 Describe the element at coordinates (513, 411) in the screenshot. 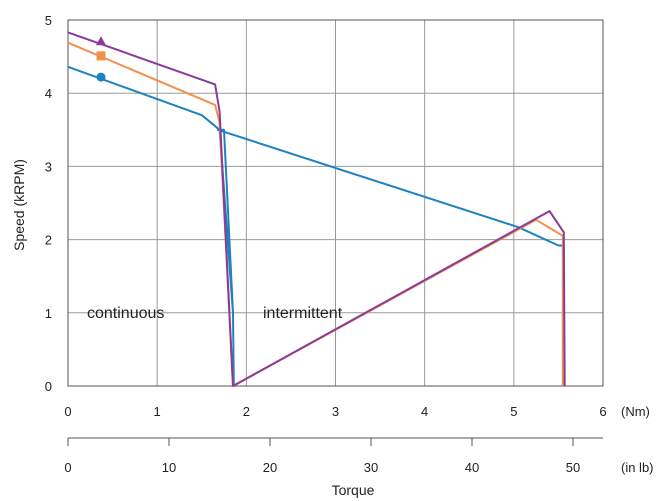

I see `x-tick-label: 5` at that location.